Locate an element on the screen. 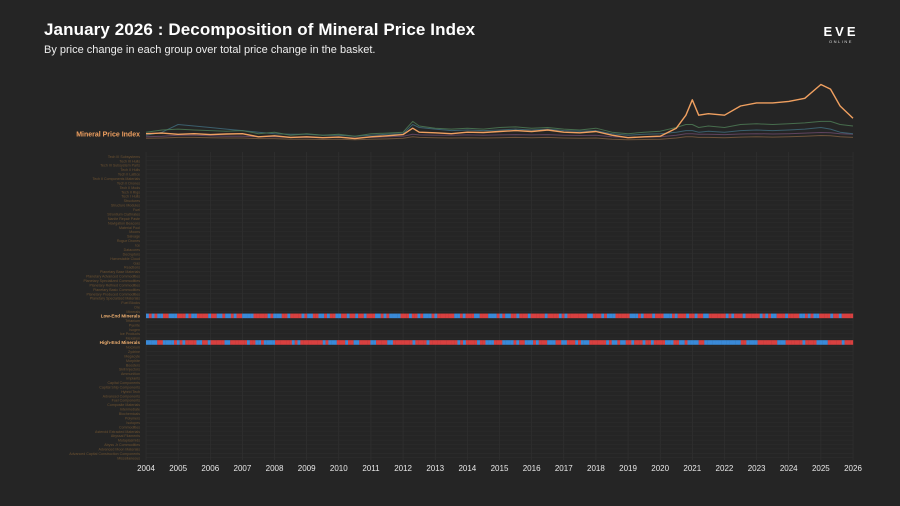  row-label: Low-End Minerals is located at coordinates (121, 315).